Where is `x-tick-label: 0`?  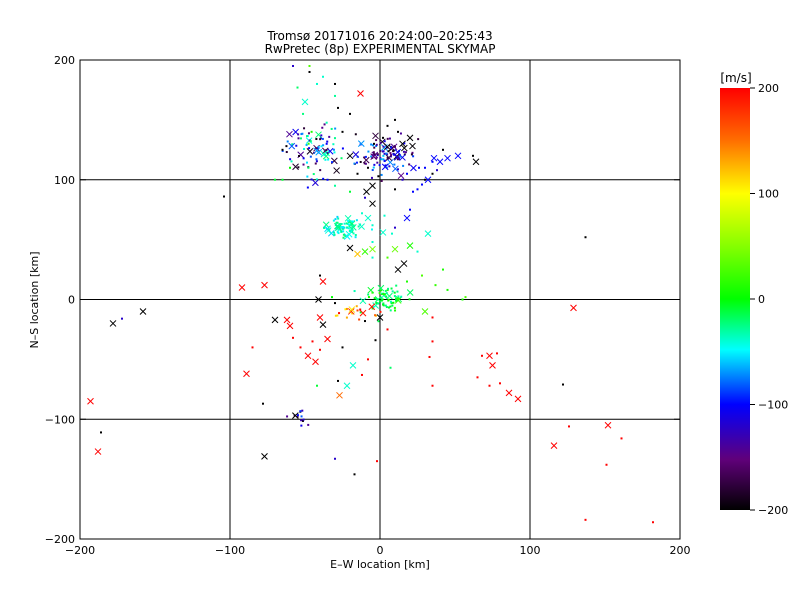 x-tick-label: 0 is located at coordinates (380, 550).